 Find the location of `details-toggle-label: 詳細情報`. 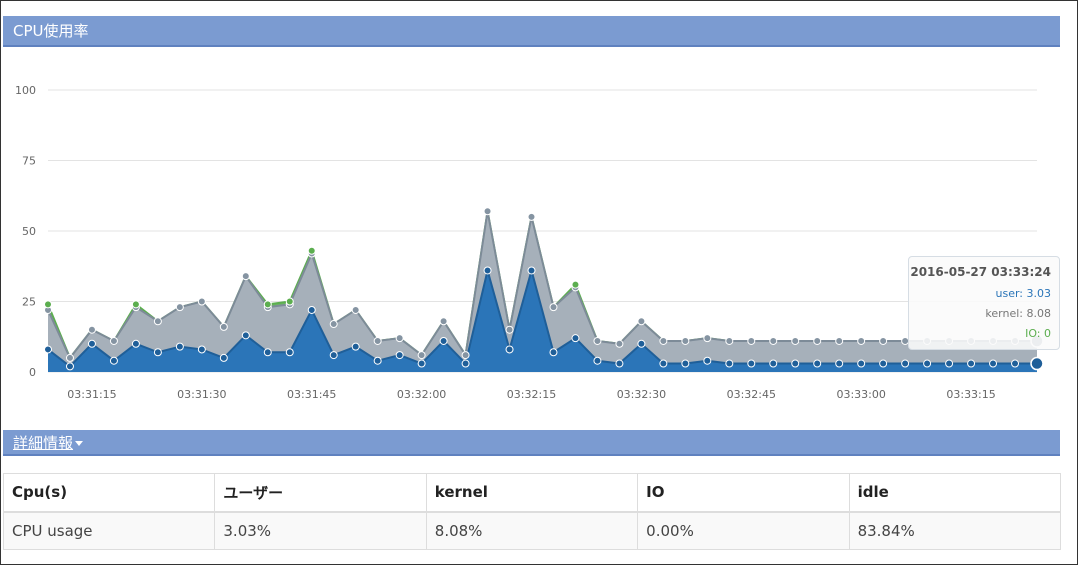

details-toggle-label: 詳細情報 is located at coordinates (43, 443).